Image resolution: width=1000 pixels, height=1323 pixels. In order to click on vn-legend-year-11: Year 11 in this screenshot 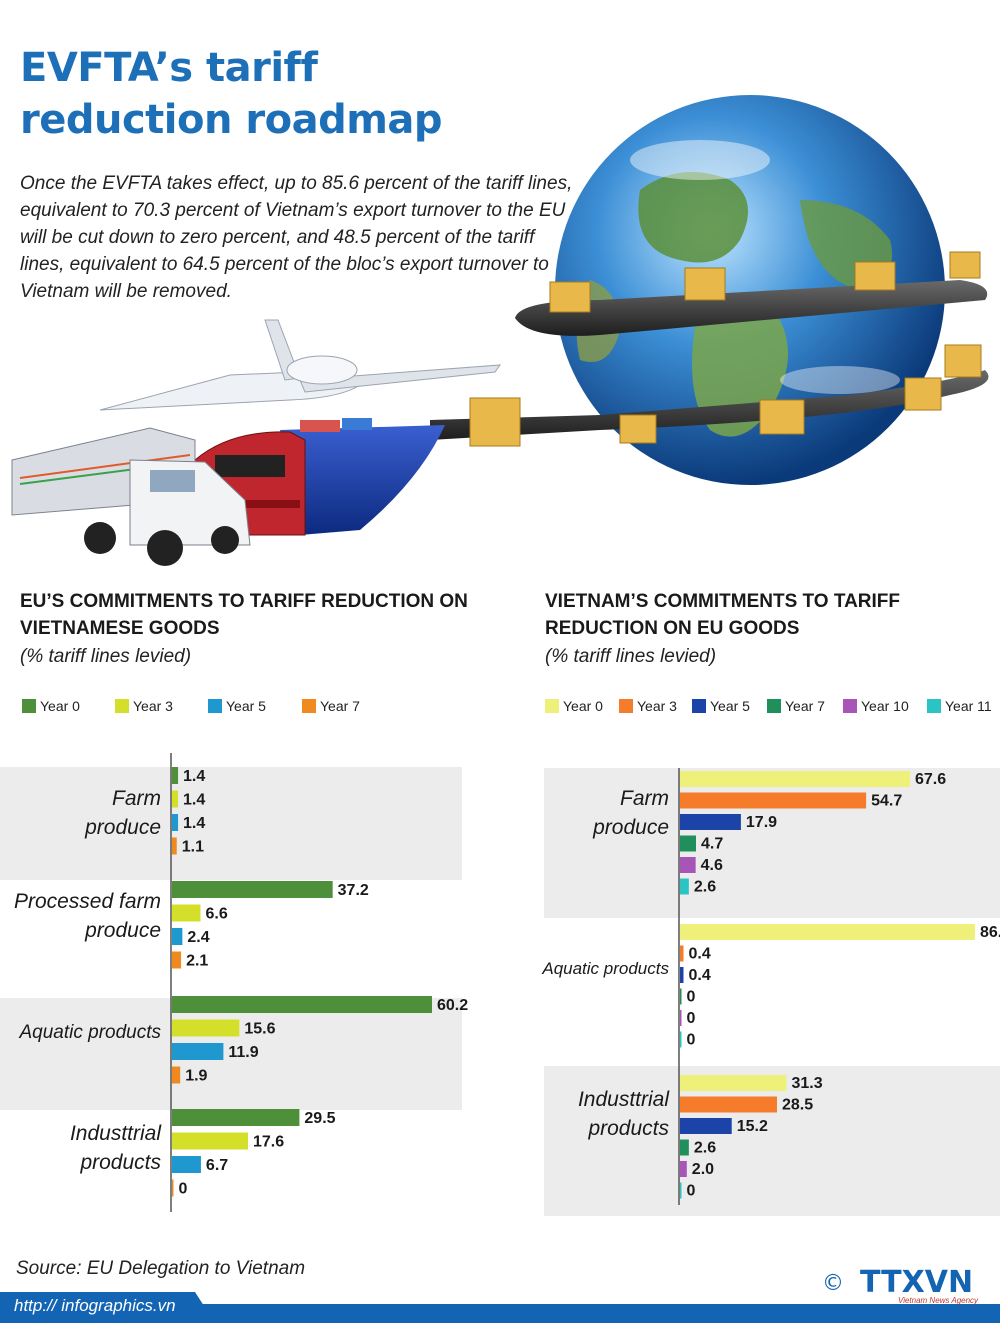, I will do `click(959, 706)`.